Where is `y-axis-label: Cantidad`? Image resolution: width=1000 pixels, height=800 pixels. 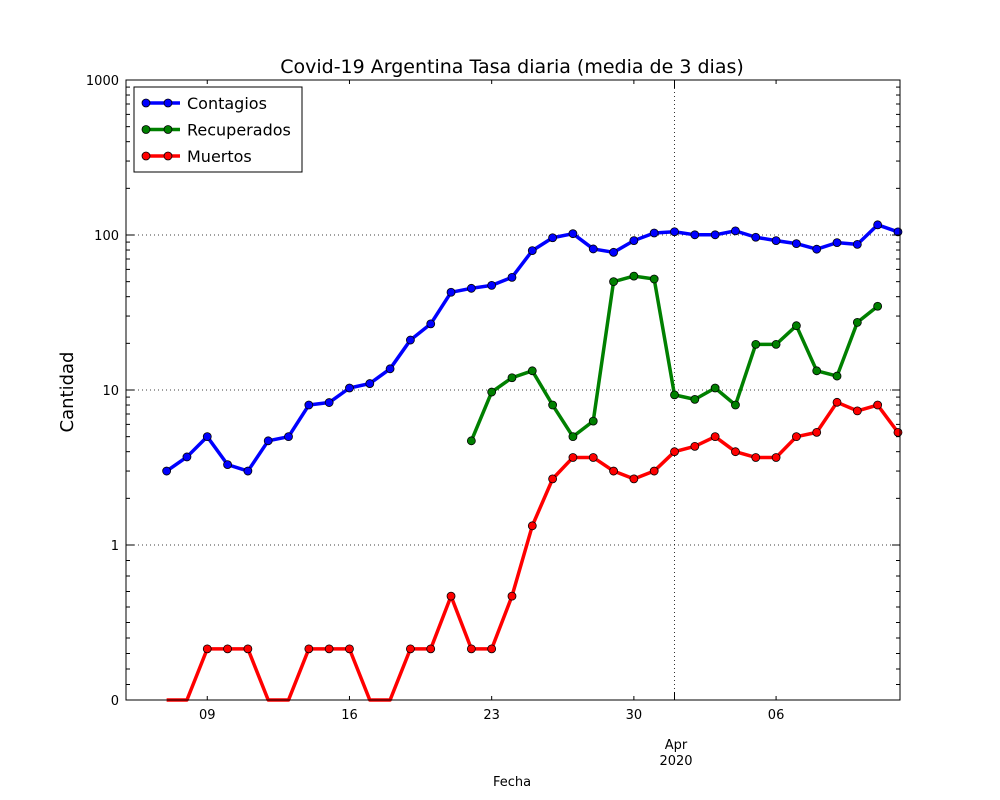
y-axis-label: Cantidad is located at coordinates (67, 392).